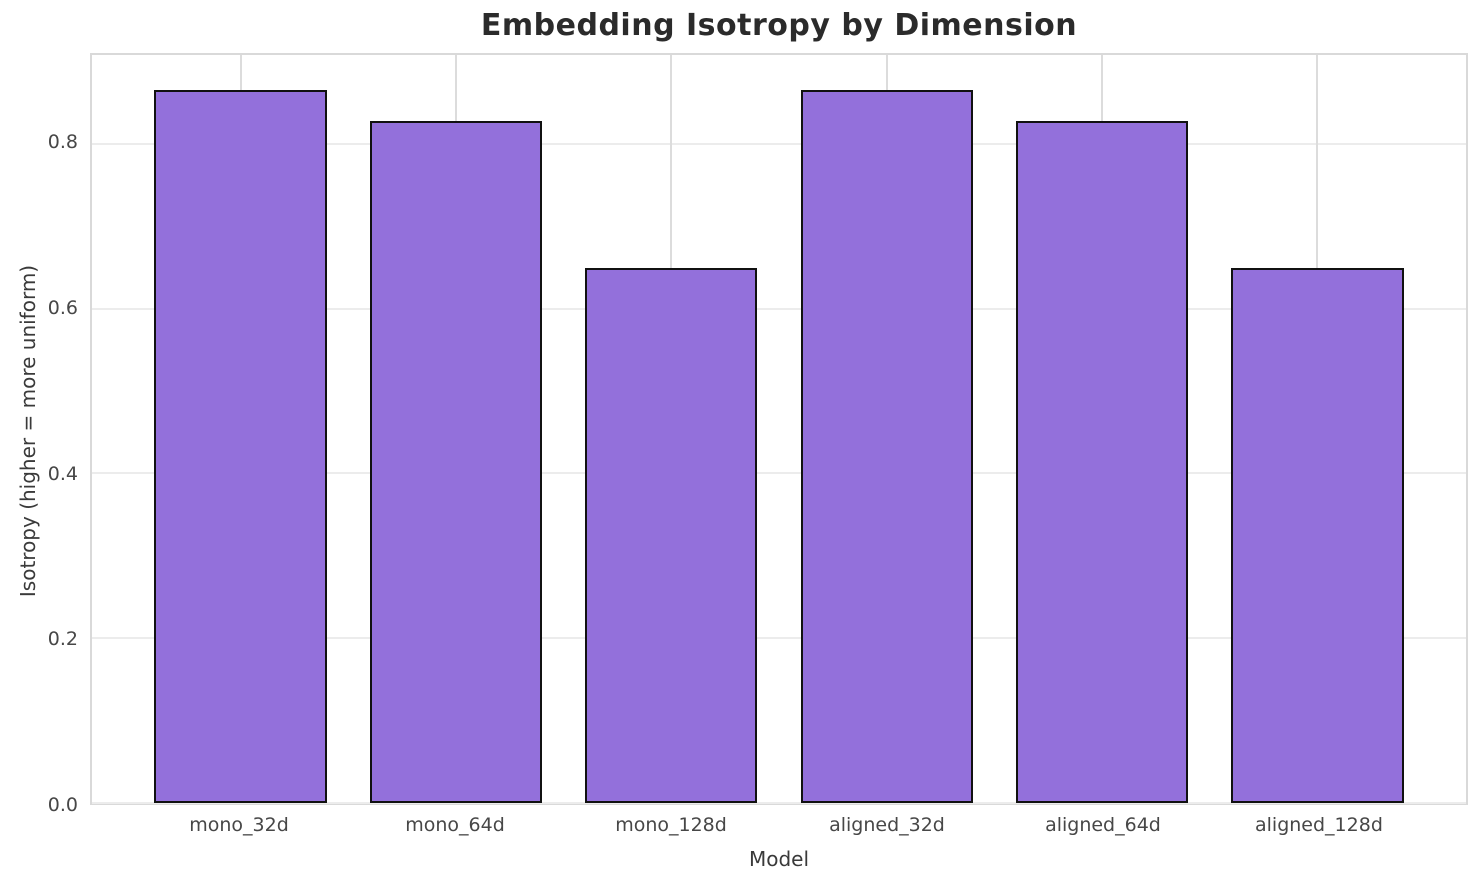 The image size is (1484, 885). I want to click on chart-title: Embedding Isotropy by Dimension, so click(779, 25).